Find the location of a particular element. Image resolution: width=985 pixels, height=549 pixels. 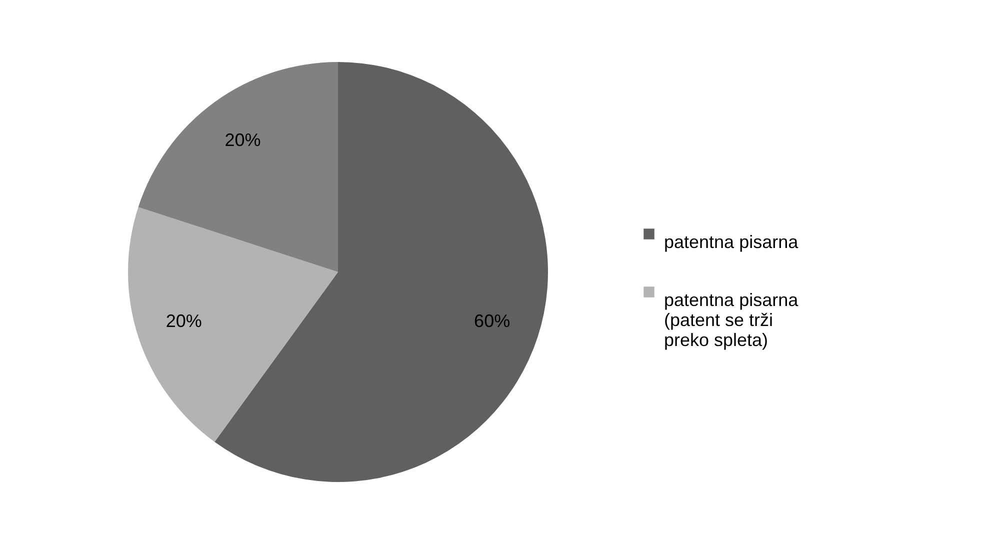

legend-label: patentna pisarna (patent se trži preko spleta) is located at coordinates (732, 320).